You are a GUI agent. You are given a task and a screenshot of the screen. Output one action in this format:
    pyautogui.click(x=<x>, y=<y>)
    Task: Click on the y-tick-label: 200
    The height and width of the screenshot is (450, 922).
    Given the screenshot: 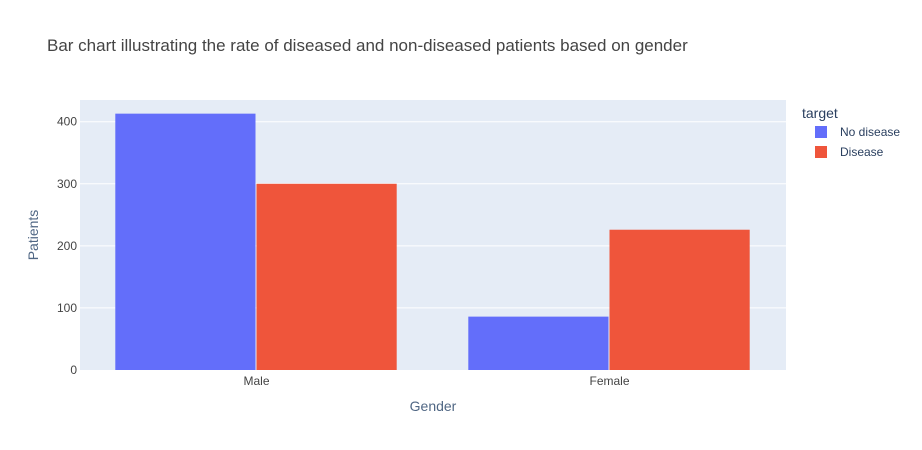 What is the action you would take?
    pyautogui.click(x=67, y=246)
    